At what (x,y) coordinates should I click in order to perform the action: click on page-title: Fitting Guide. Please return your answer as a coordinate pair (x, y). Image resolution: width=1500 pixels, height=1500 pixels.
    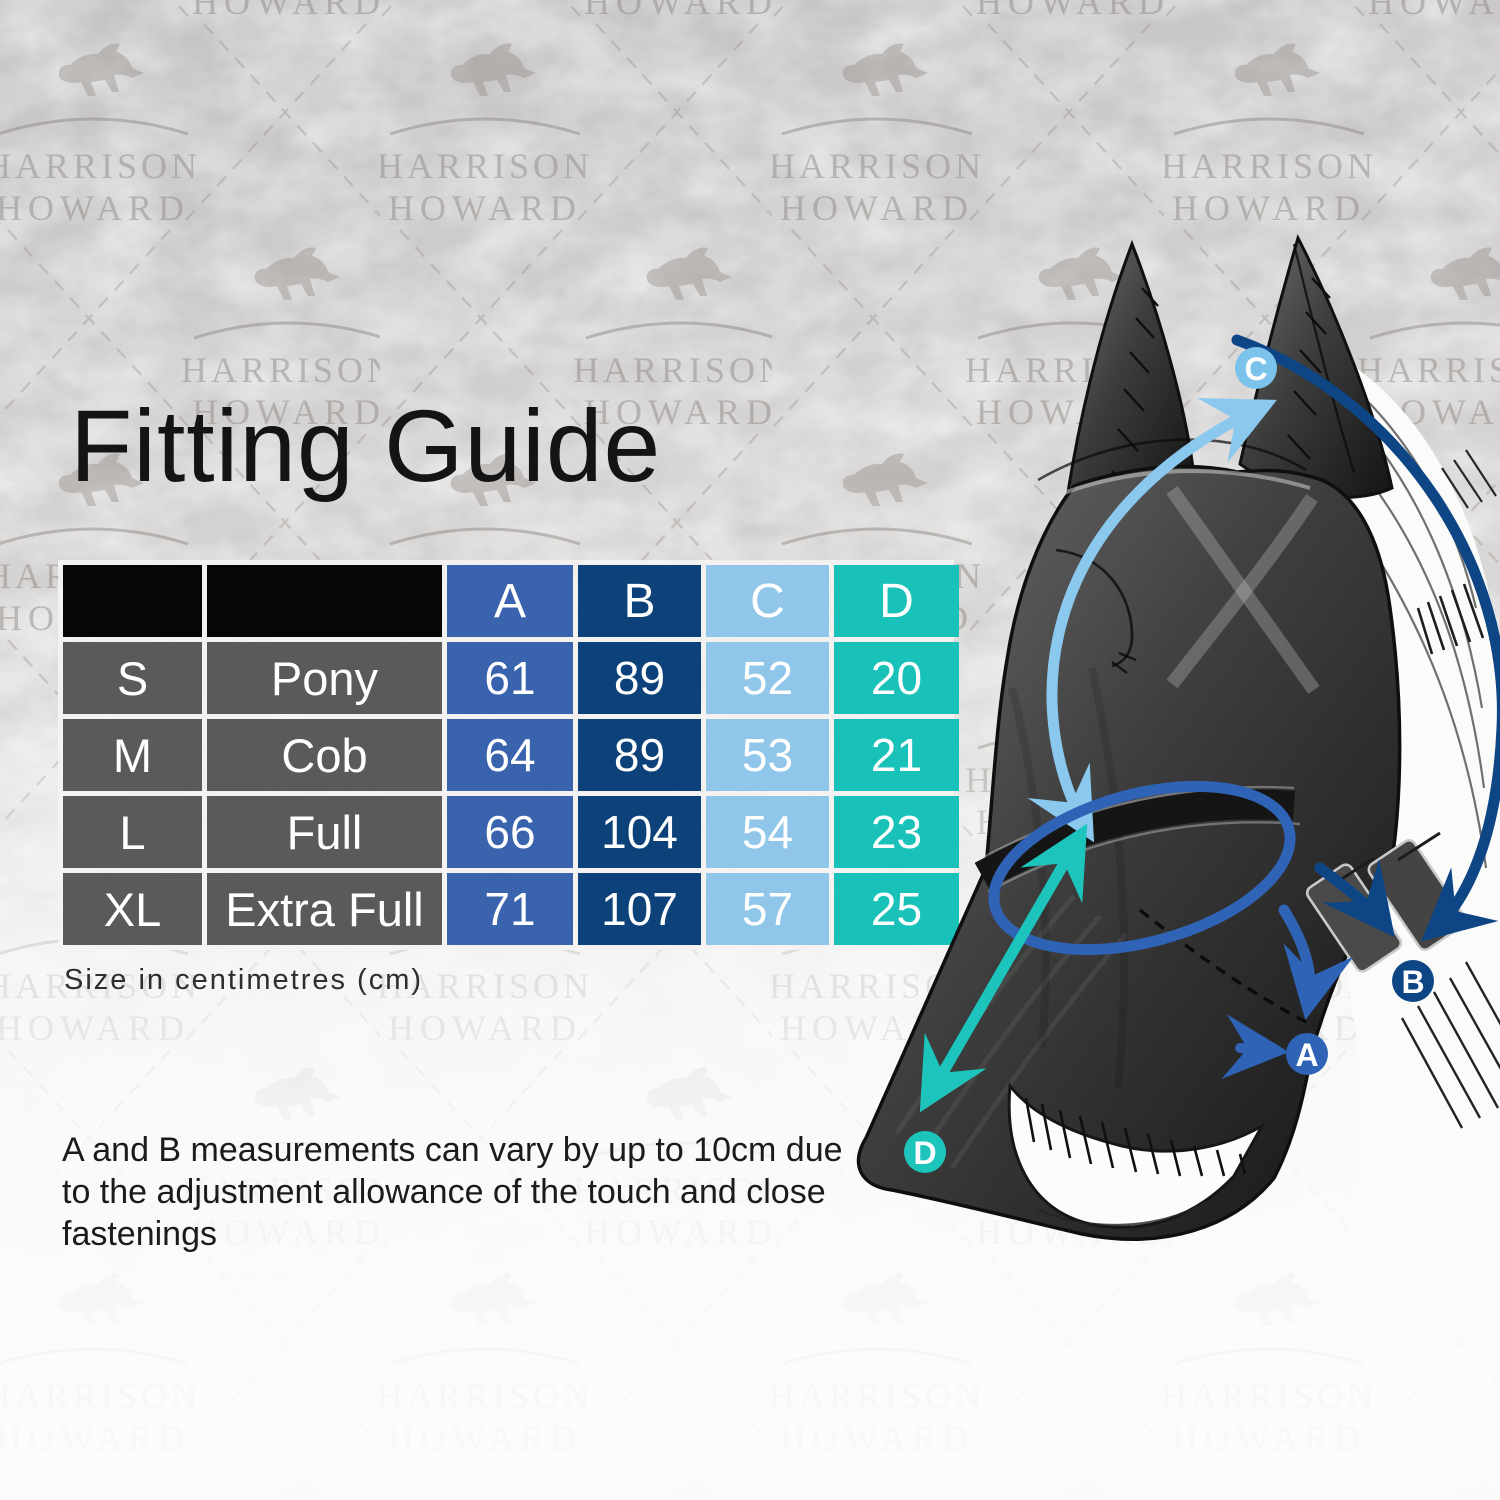
    Looking at the image, I should click on (366, 446).